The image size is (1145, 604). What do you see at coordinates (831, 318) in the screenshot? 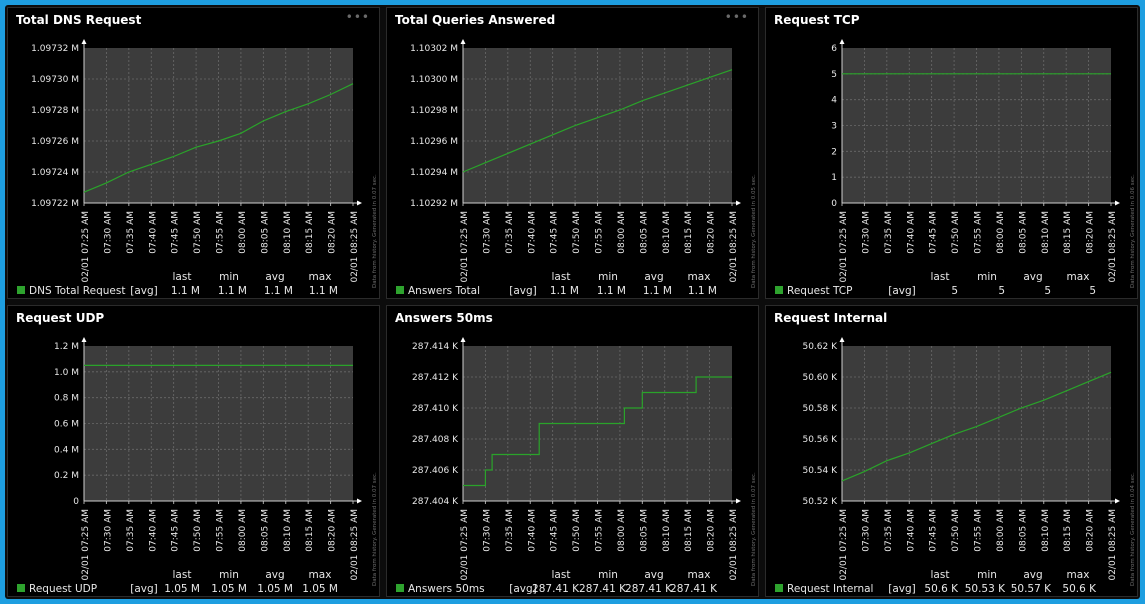
I see `panel-title: Request Internal` at bounding box center [831, 318].